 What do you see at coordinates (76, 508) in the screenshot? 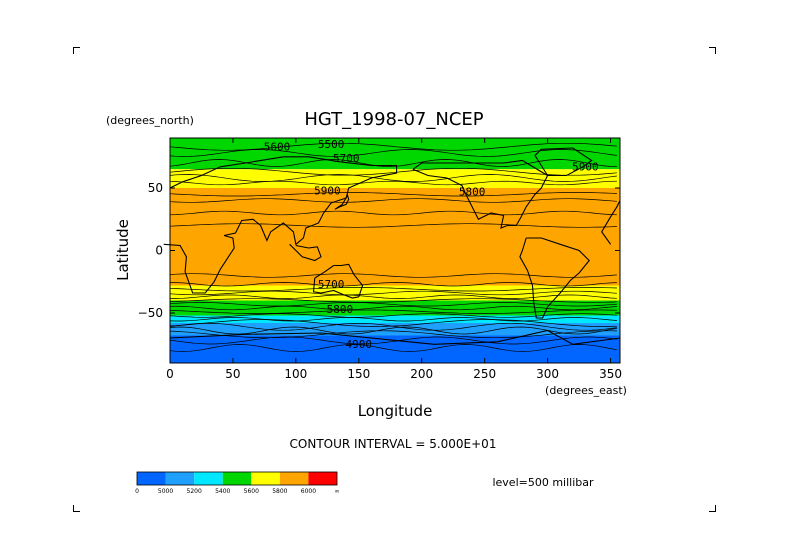
I see `corner-mark-bottom-left` at bounding box center [76, 508].